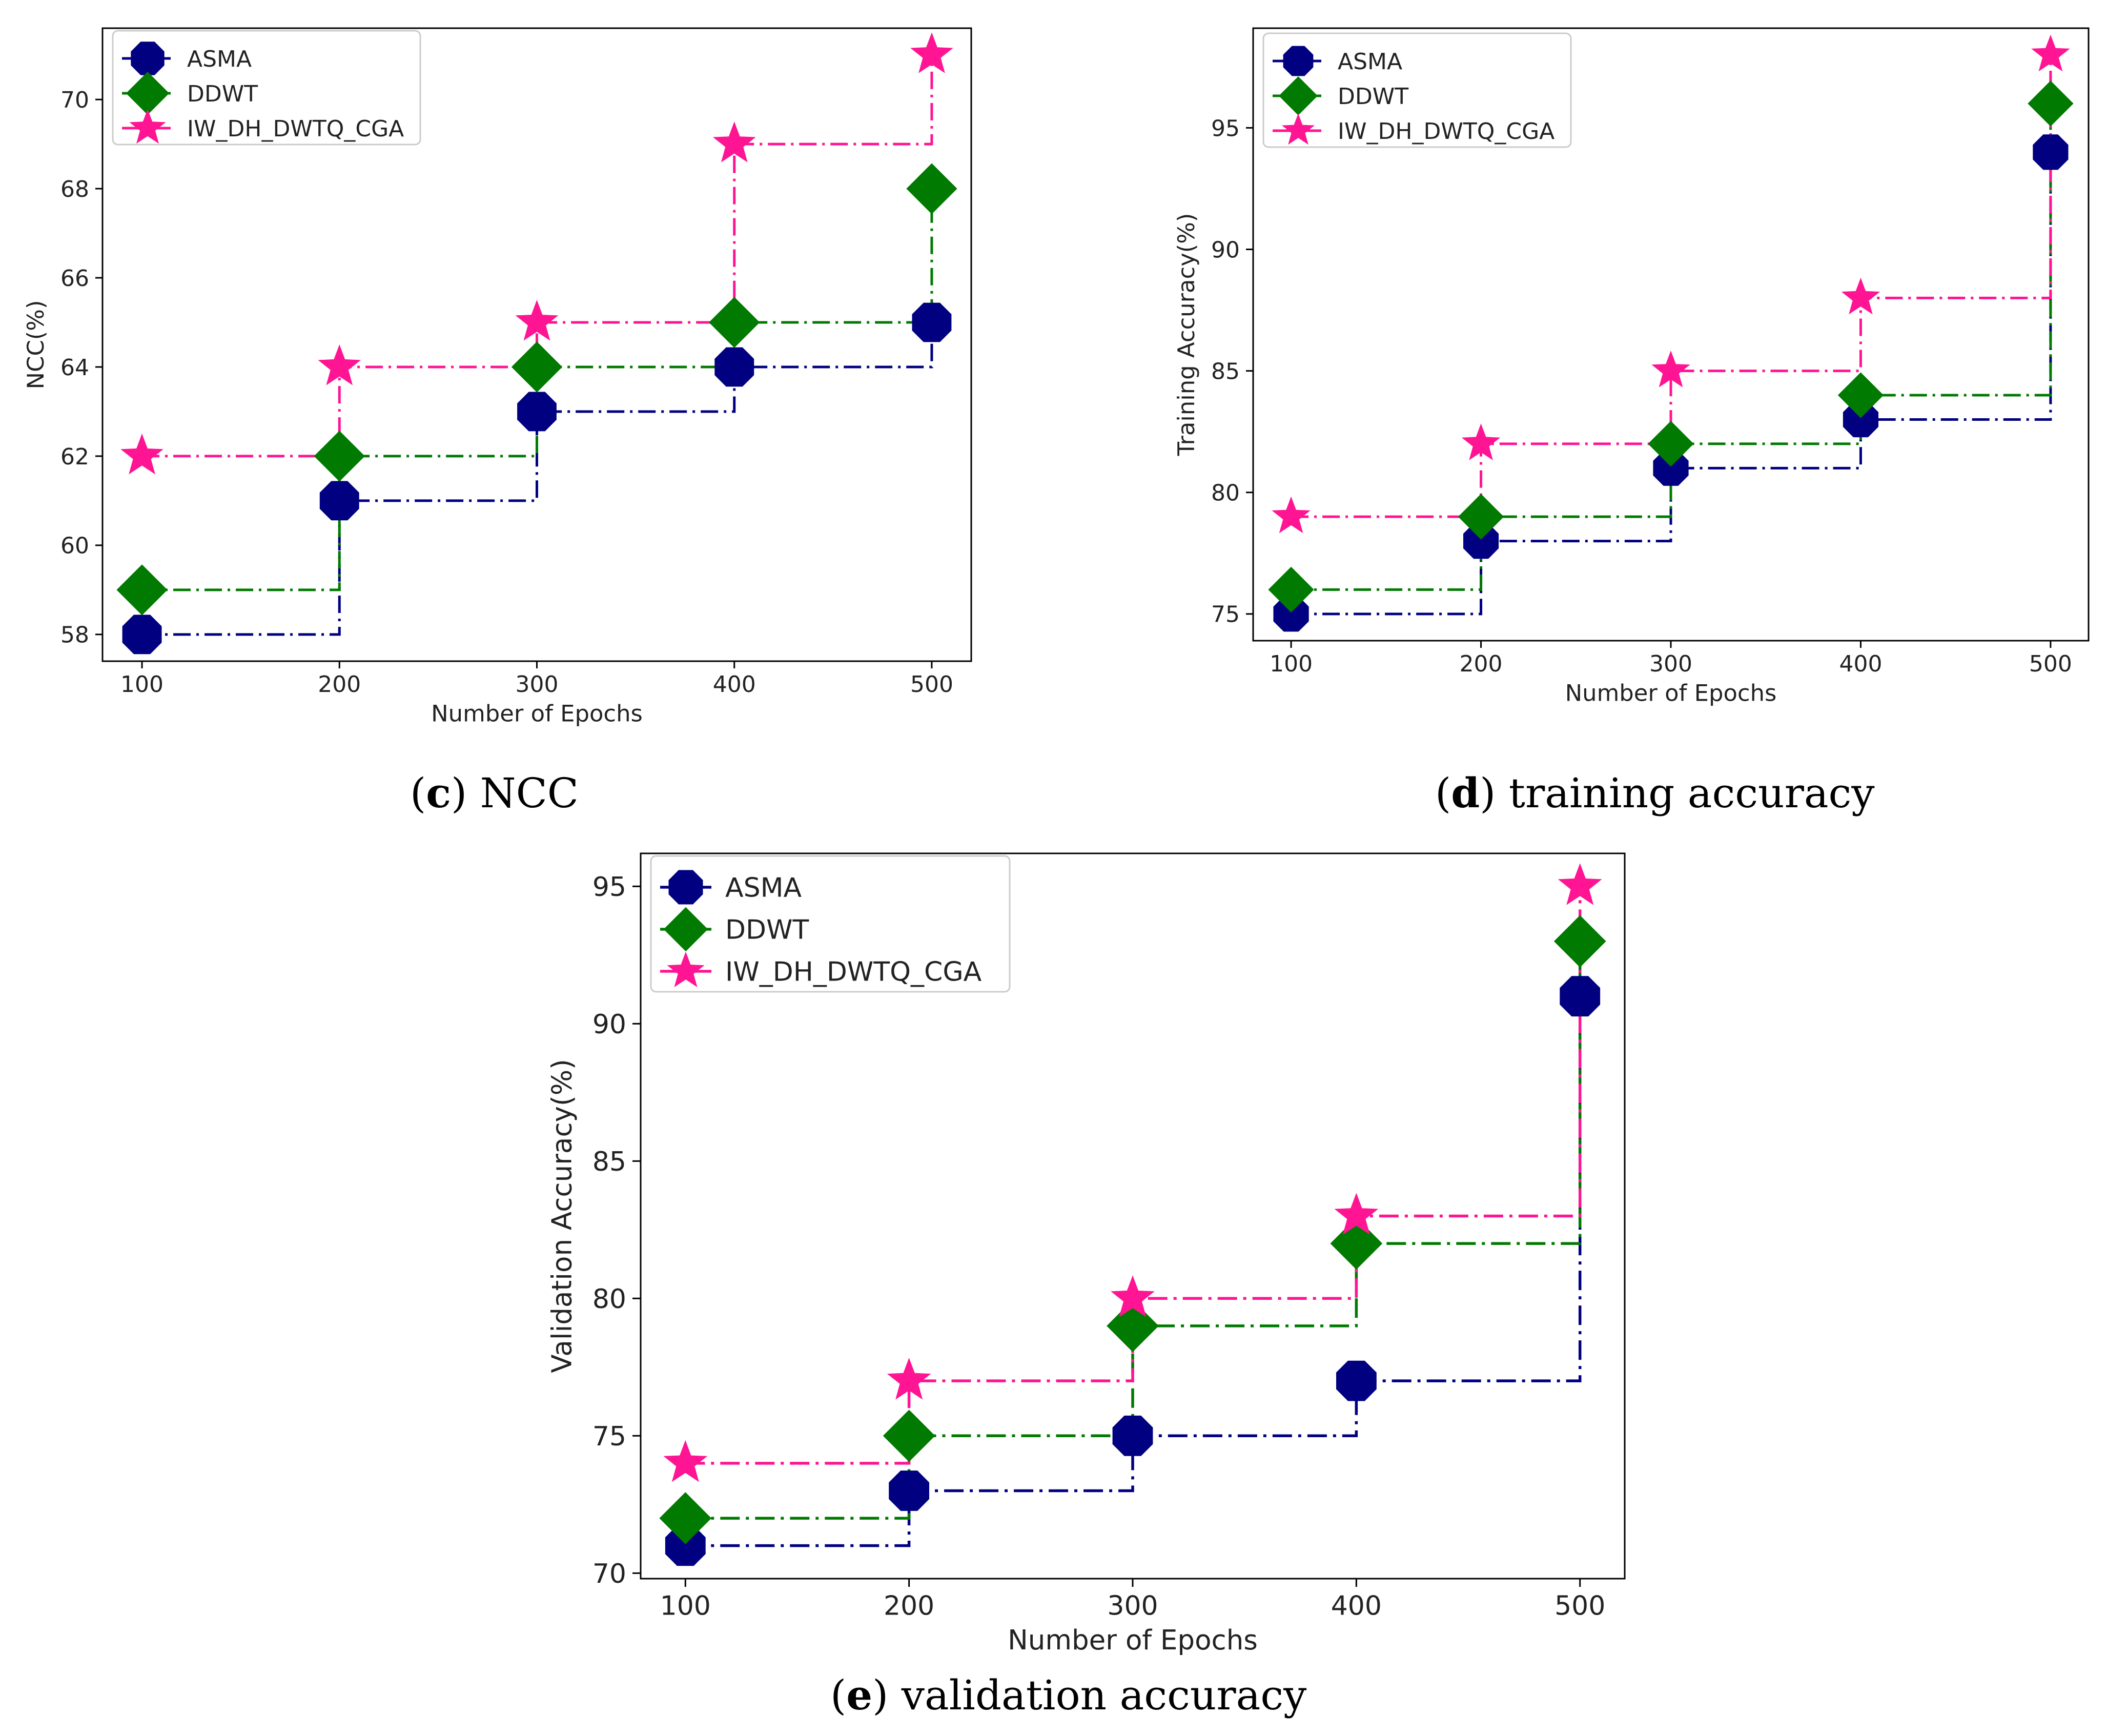  What do you see at coordinates (537, 256) in the screenshot?
I see `series-line-iw-dh-dwtq-cga` at bounding box center [537, 256].